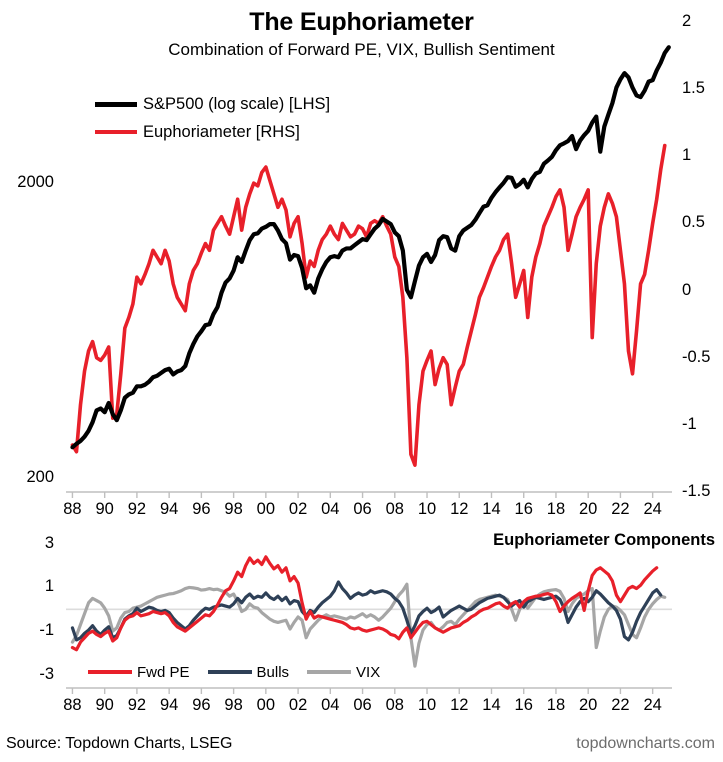 This screenshot has width=723, height=762. I want to click on website-note: topdowncharts.com, so click(645, 743).